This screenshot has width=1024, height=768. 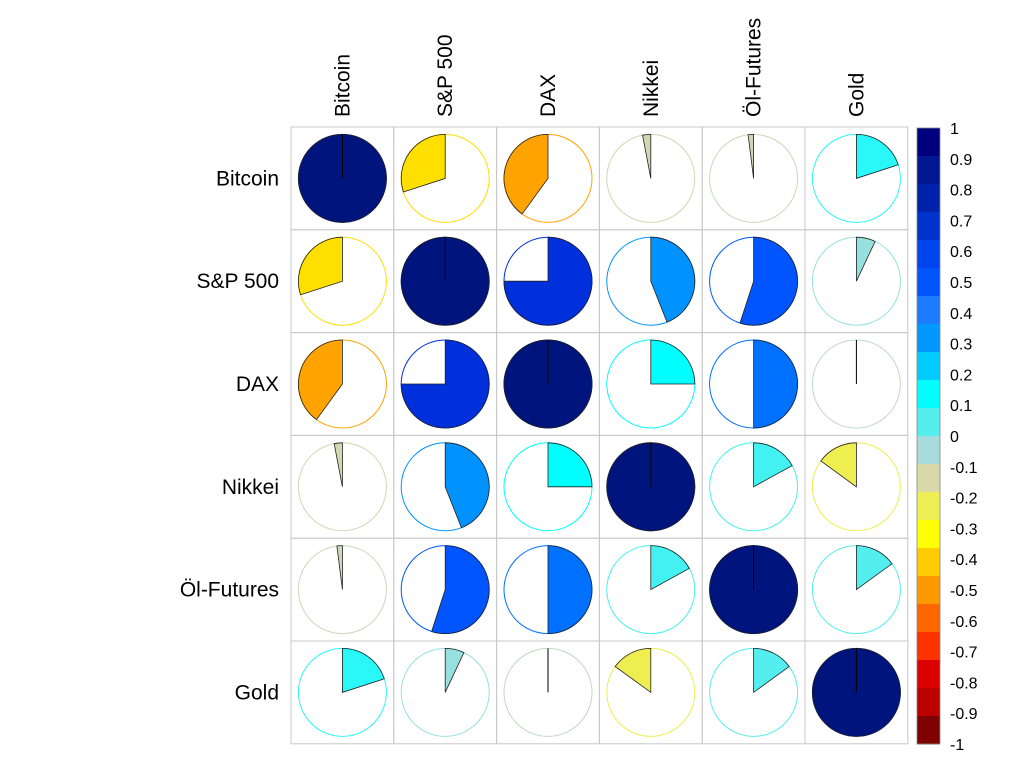 I want to click on colorbar-tick-label: 0.3, so click(x=961, y=345).